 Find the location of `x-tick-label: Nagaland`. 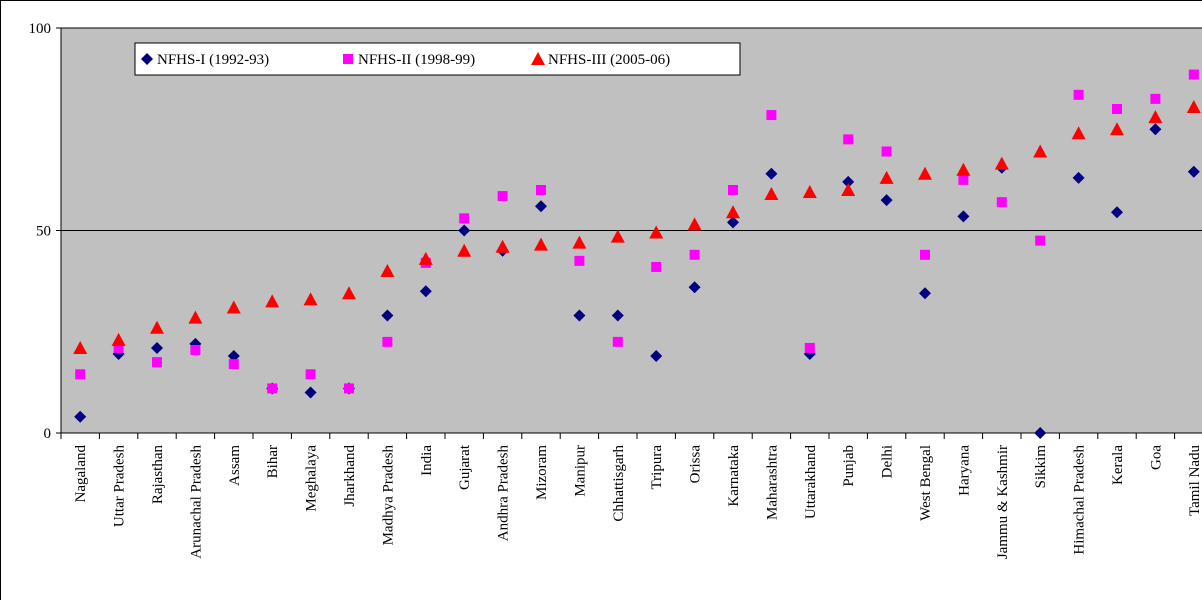

x-tick-label: Nagaland is located at coordinates (81, 474).